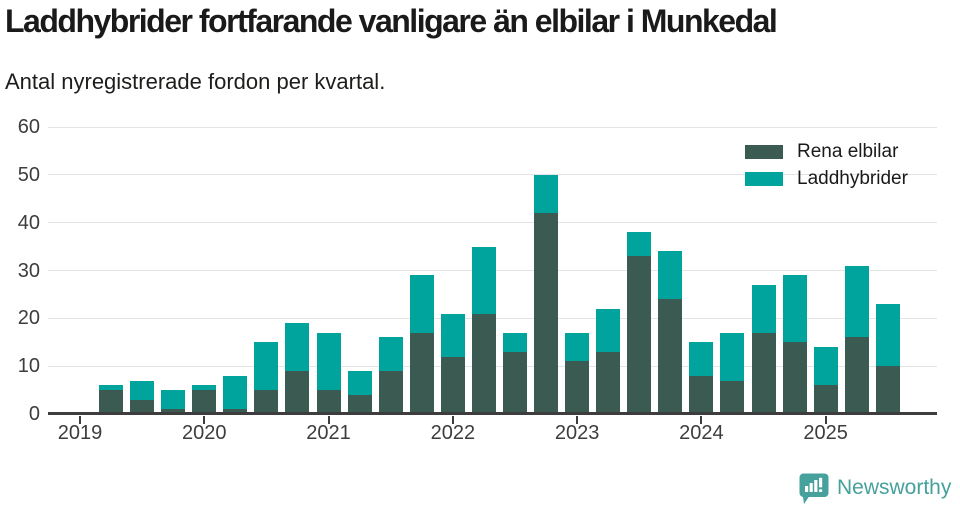 Image resolution: width=960 pixels, height=505 pixels. Describe the element at coordinates (764, 152) in the screenshot. I see `legend-swatch-rena-elbilar` at that location.